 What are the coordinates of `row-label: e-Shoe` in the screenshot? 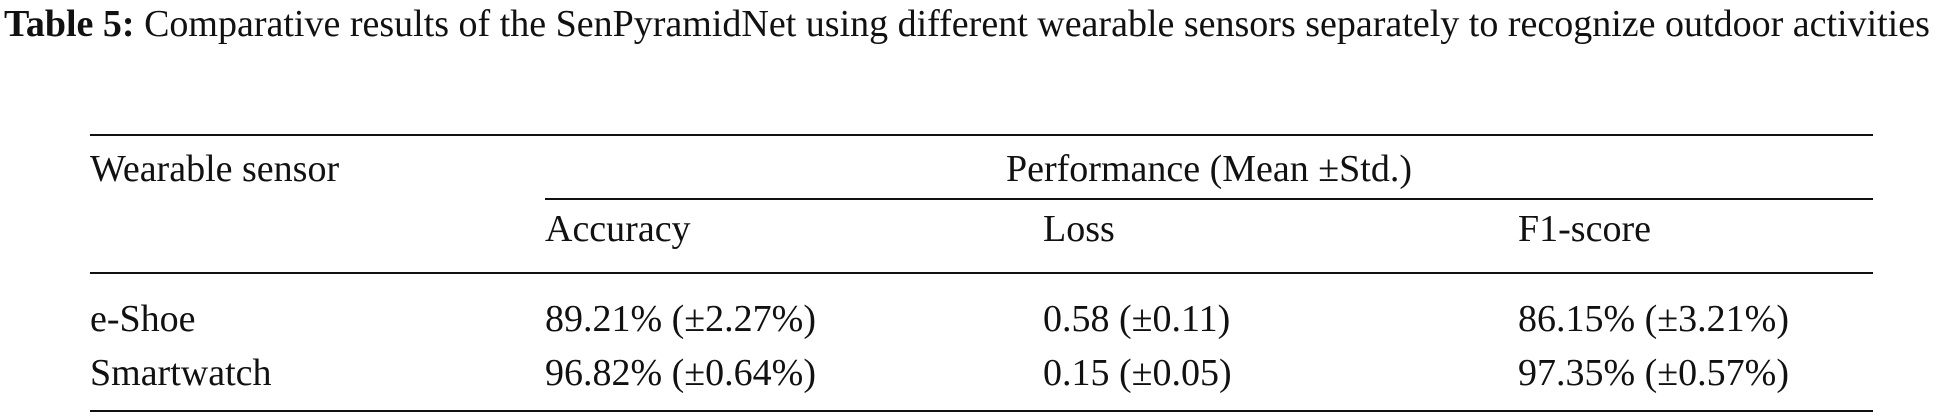 It's located at (143, 319).